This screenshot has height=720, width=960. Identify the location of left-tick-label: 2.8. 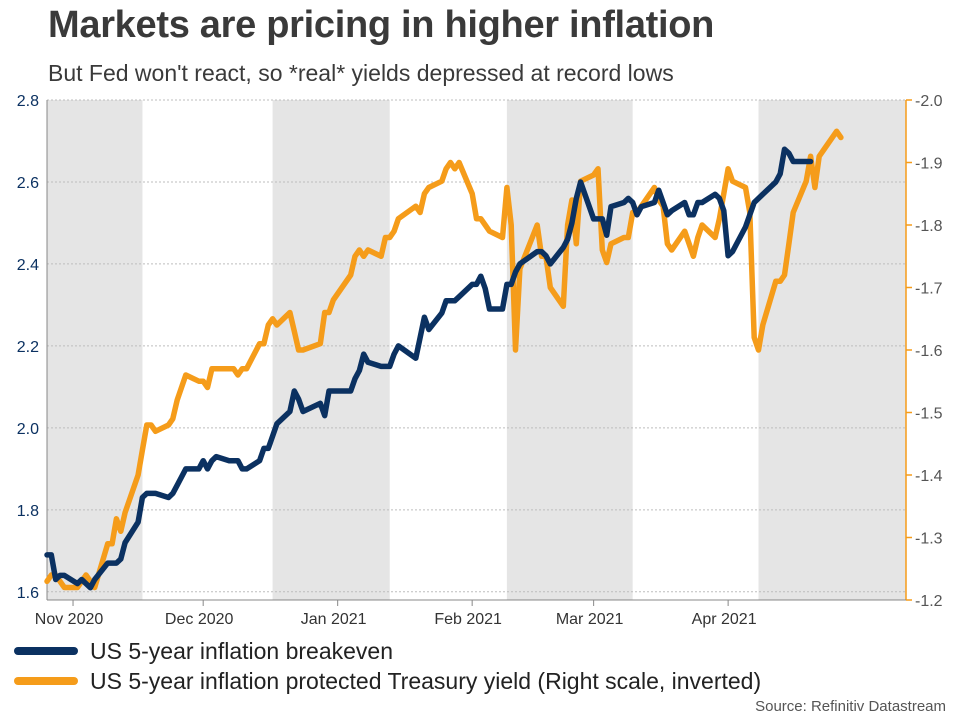
(28, 101).